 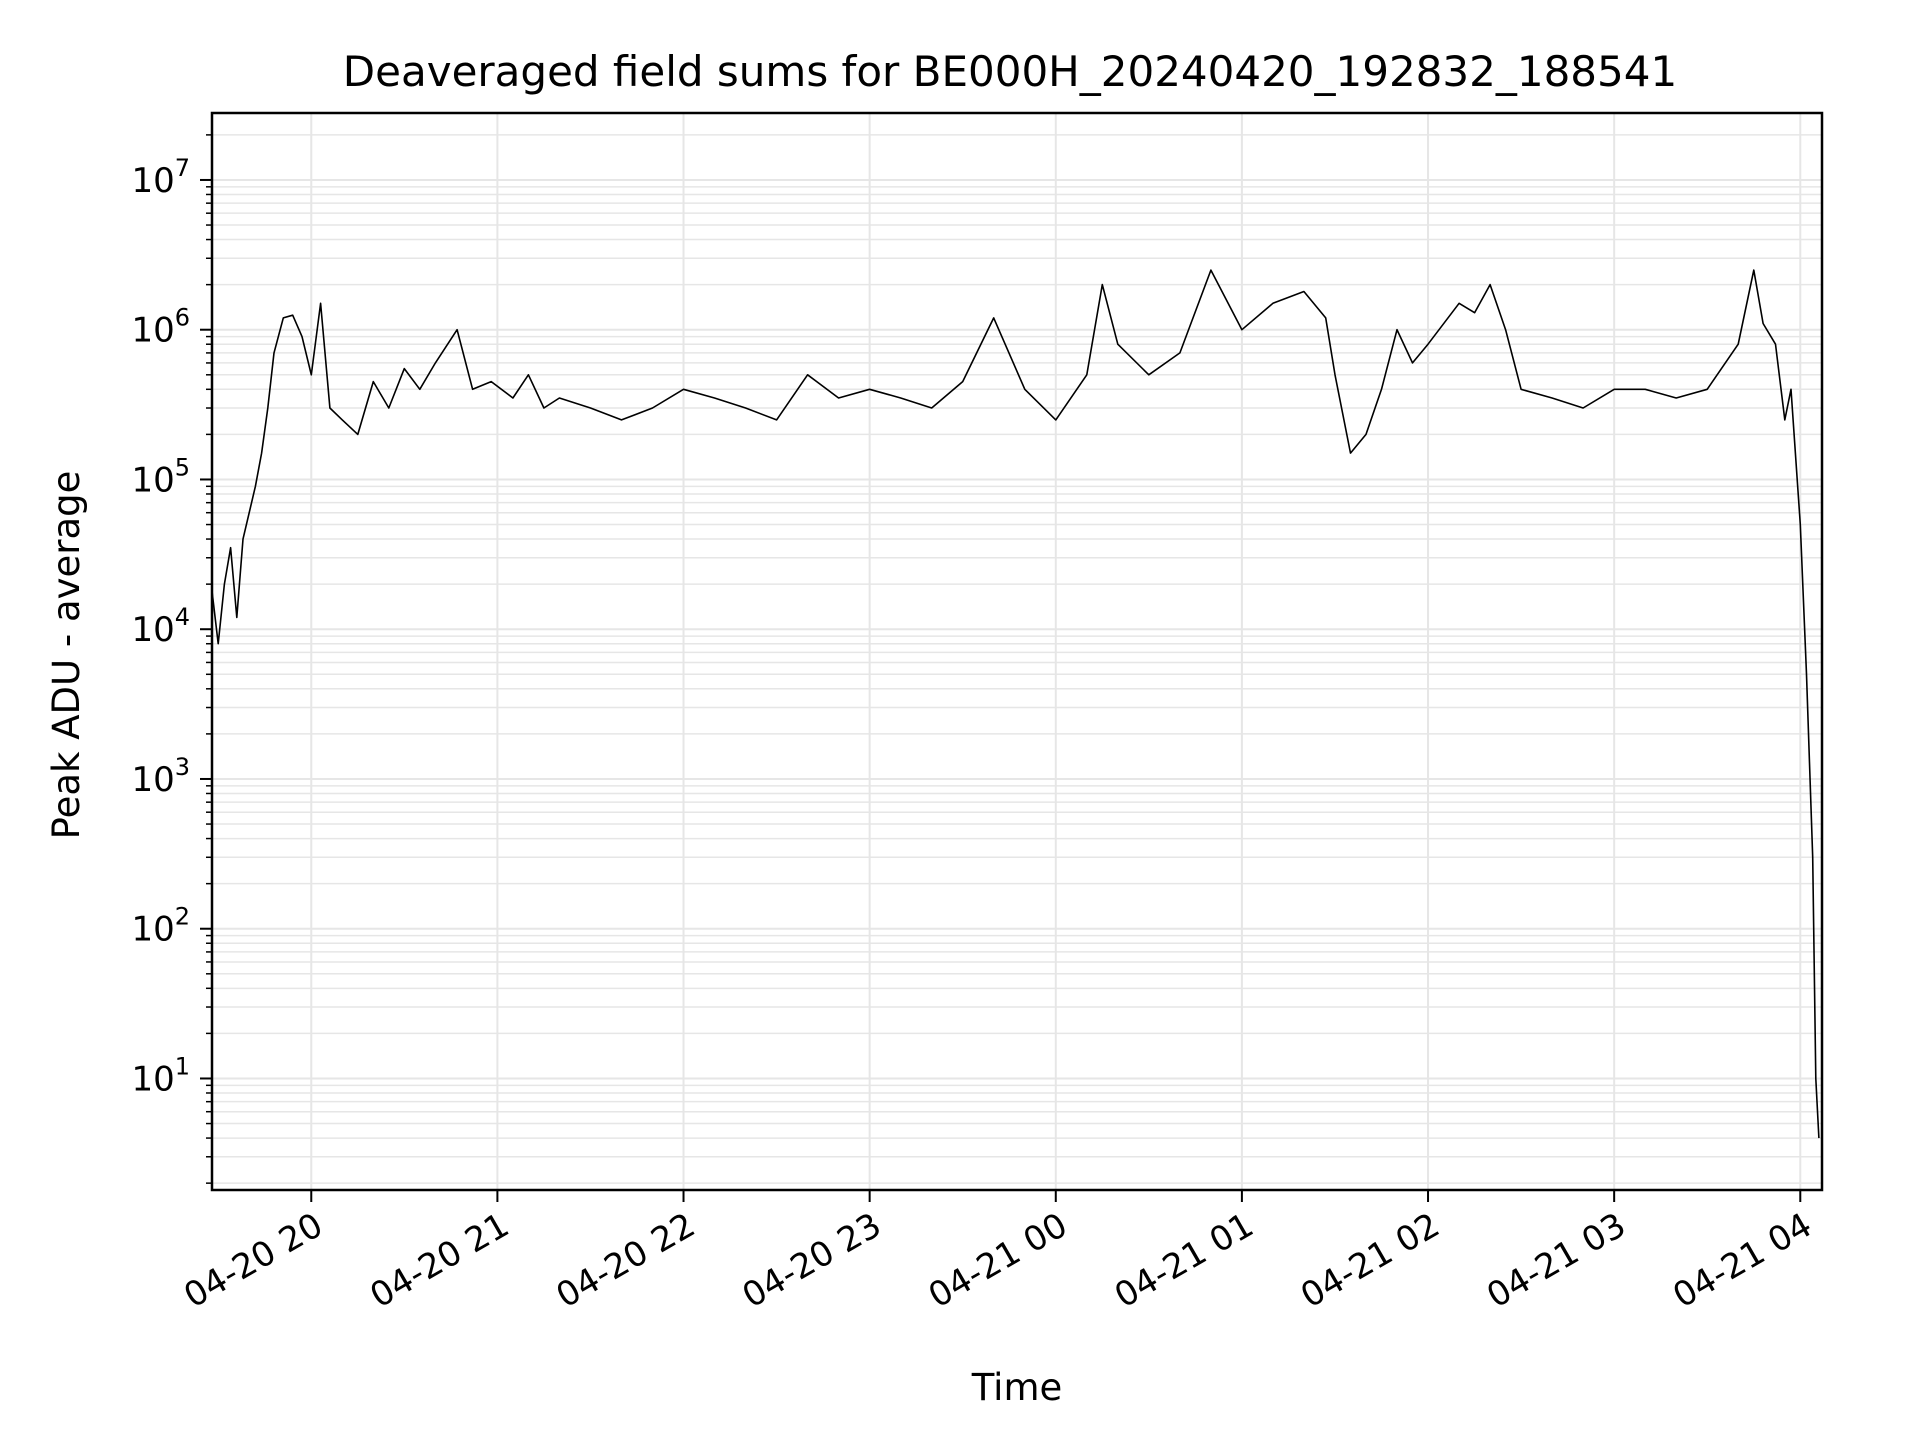 I want to click on y-tick-label: 10⁶, so click(x=160, y=327).